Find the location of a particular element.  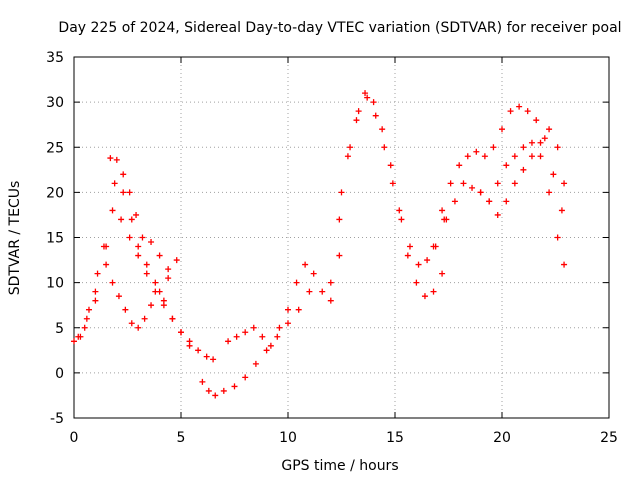

series-track-k is located at coordinates (522, 172).